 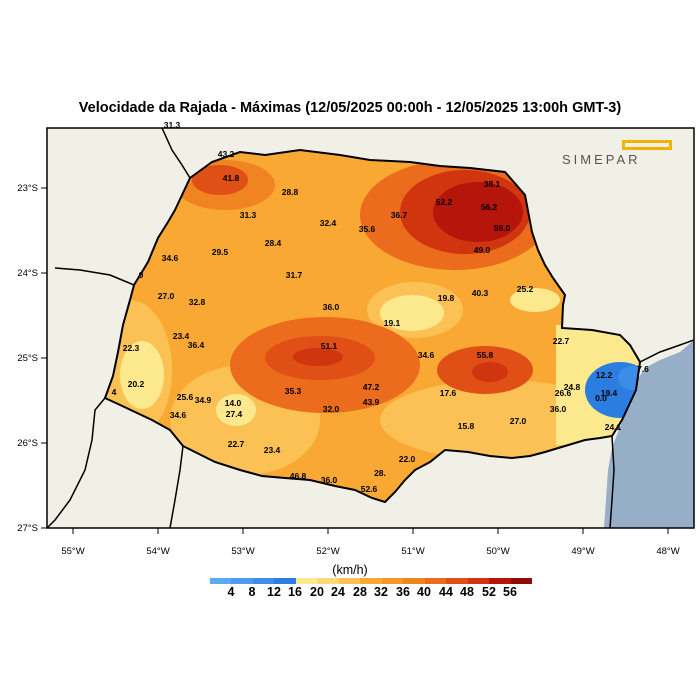 I want to click on lat-tick-label: 24°S, so click(x=27, y=273).